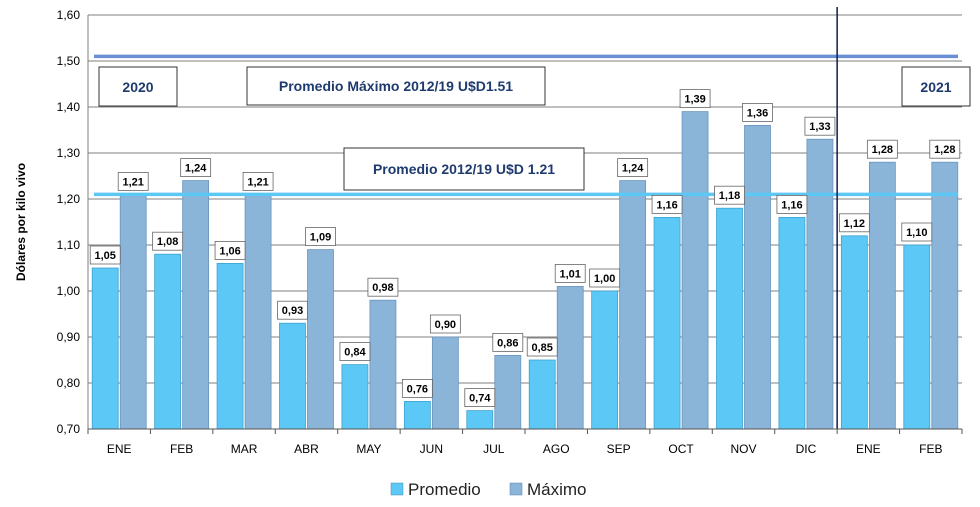 The height and width of the screenshot is (507, 980). What do you see at coordinates (431, 449) in the screenshot?
I see `x-tick-label: JUN` at bounding box center [431, 449].